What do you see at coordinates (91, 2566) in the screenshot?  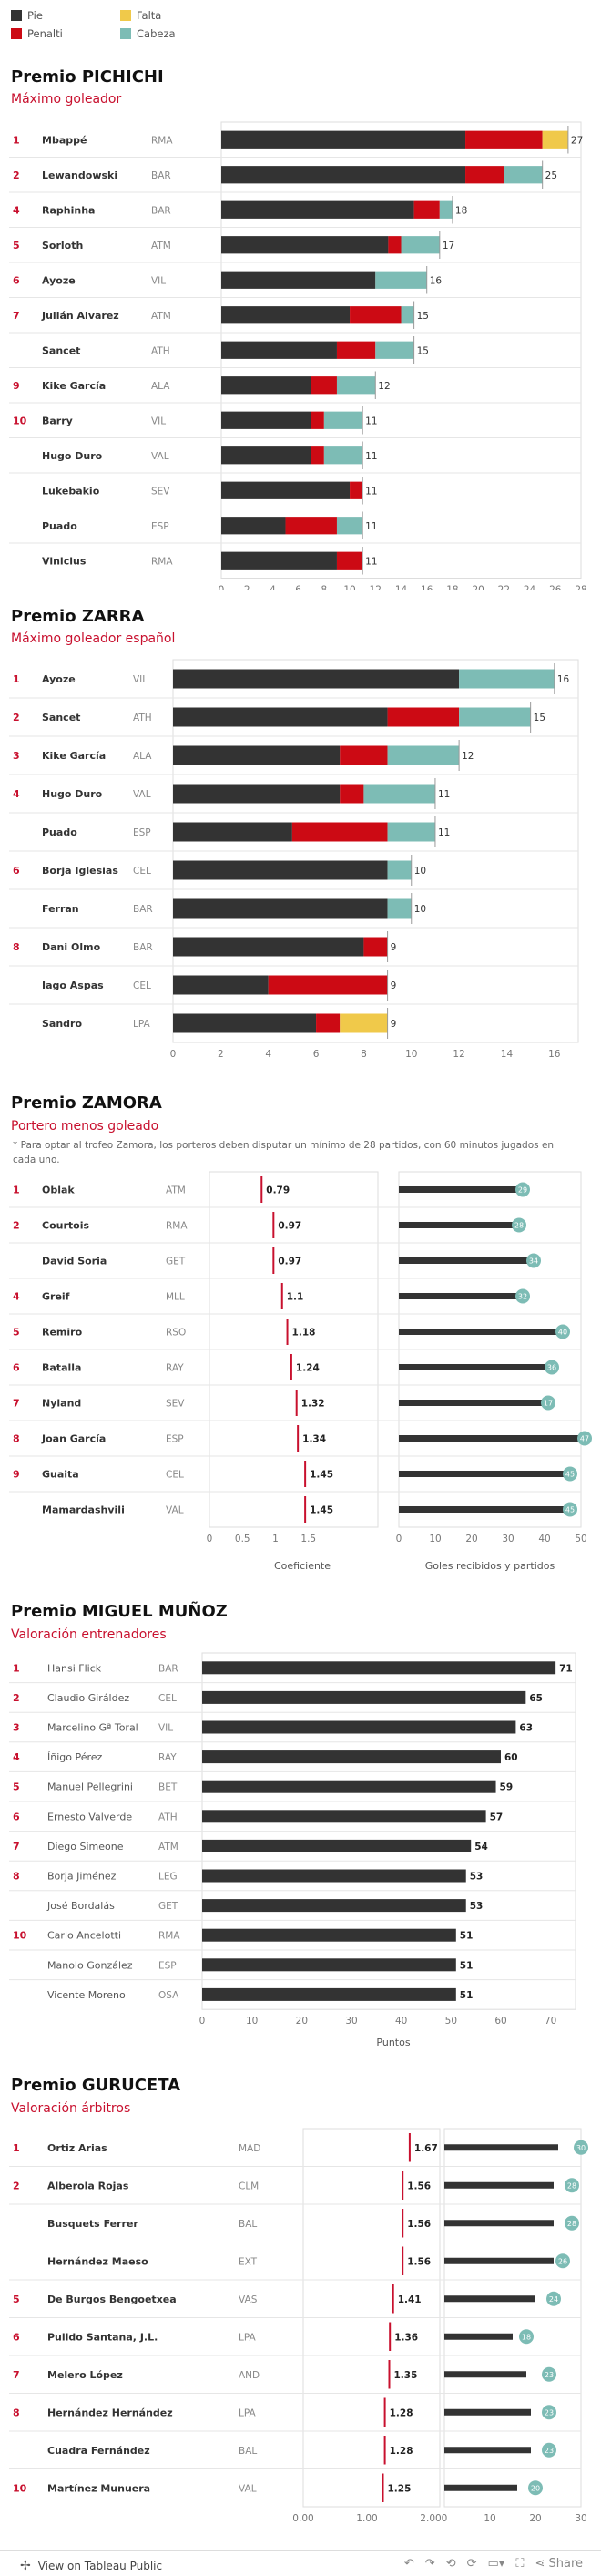 I see `view-on-tableau-link: ✢ View on Tableau Public` at bounding box center [91, 2566].